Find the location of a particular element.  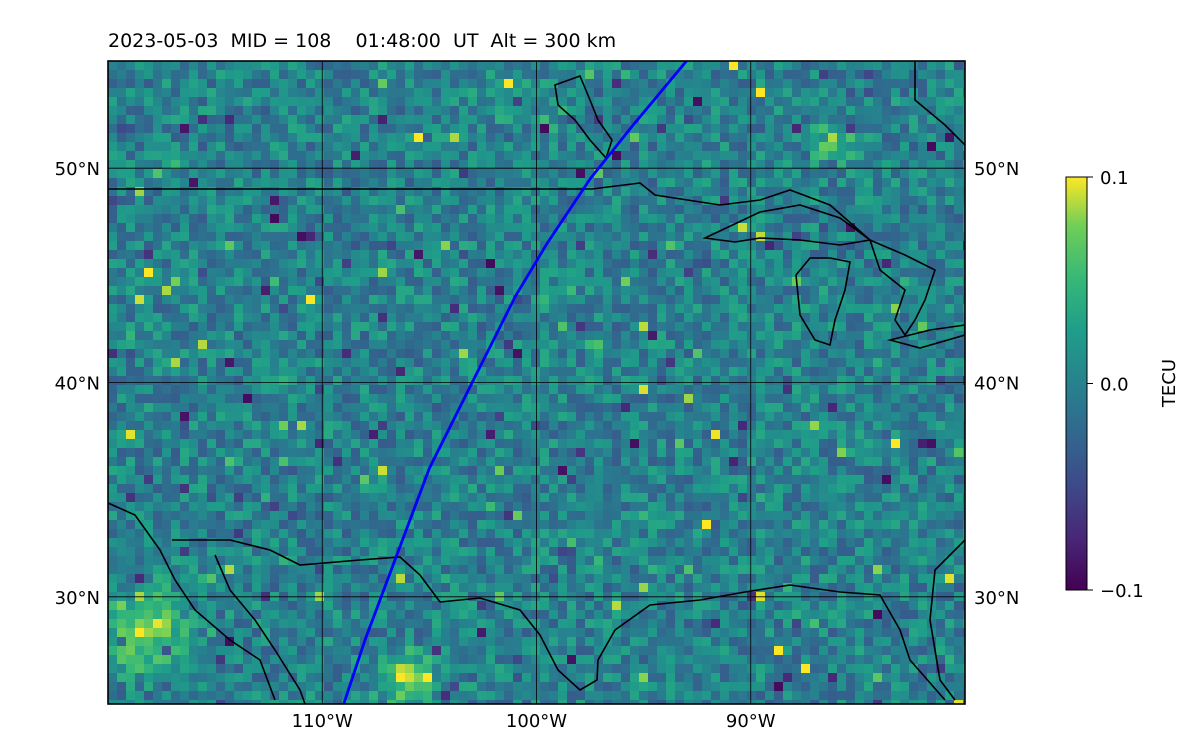

x-tick-labels: 110°W 100°W 90°W is located at coordinates (534, 721).